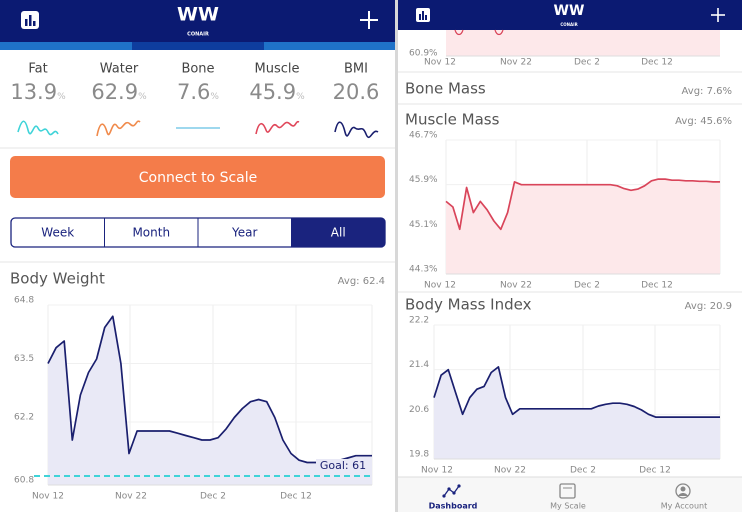 The image size is (742, 512). Describe the element at coordinates (707, 91) in the screenshot. I see `average: Avg: 7.6%` at that location.